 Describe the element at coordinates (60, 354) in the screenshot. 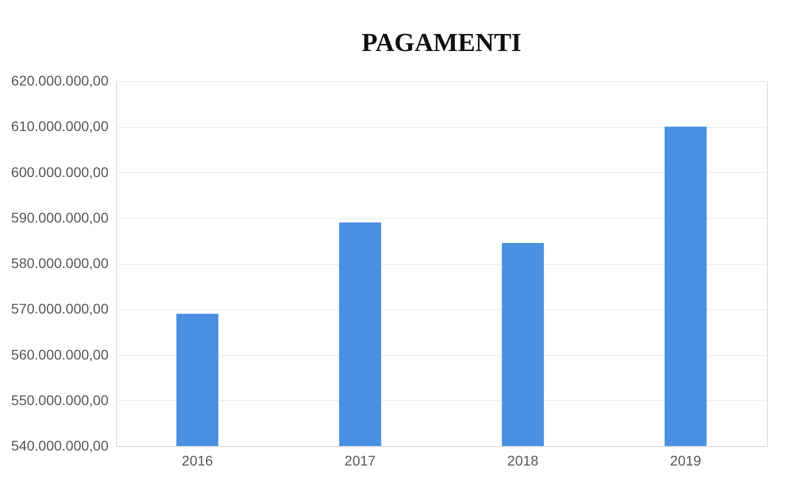

I see `y-tick-label: 560.000.000,00` at that location.